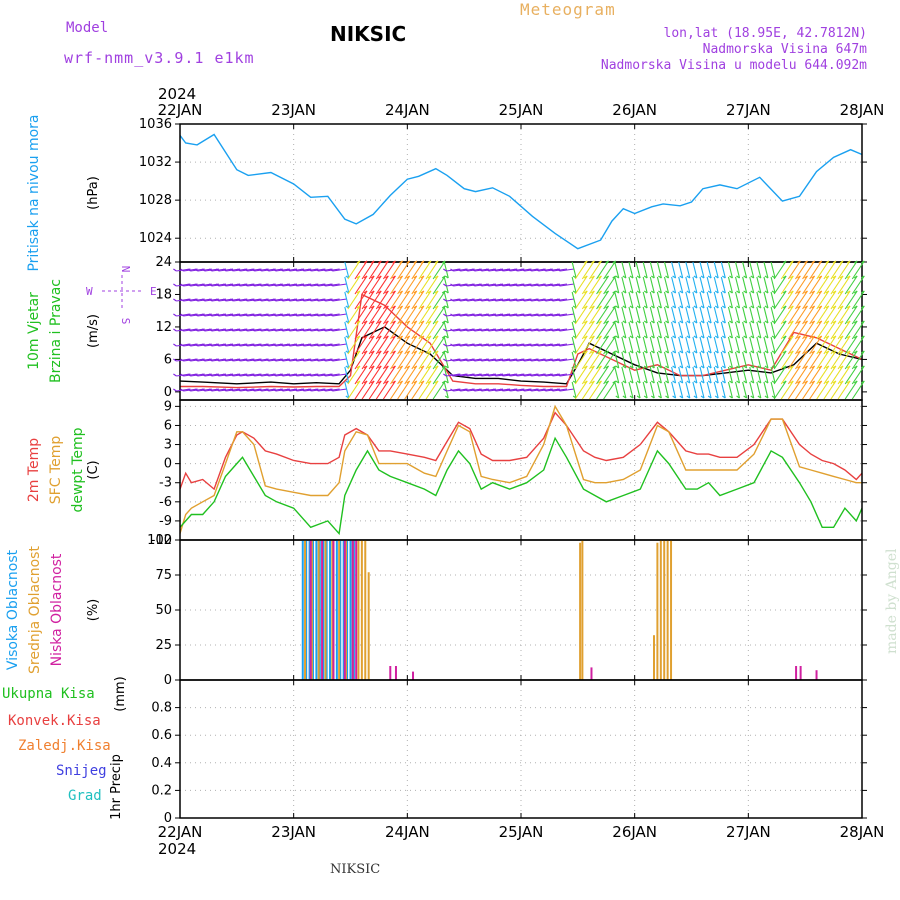 The image size is (900, 900). I want to click on panel-label: Srednja Oblacnost, so click(35, 610).